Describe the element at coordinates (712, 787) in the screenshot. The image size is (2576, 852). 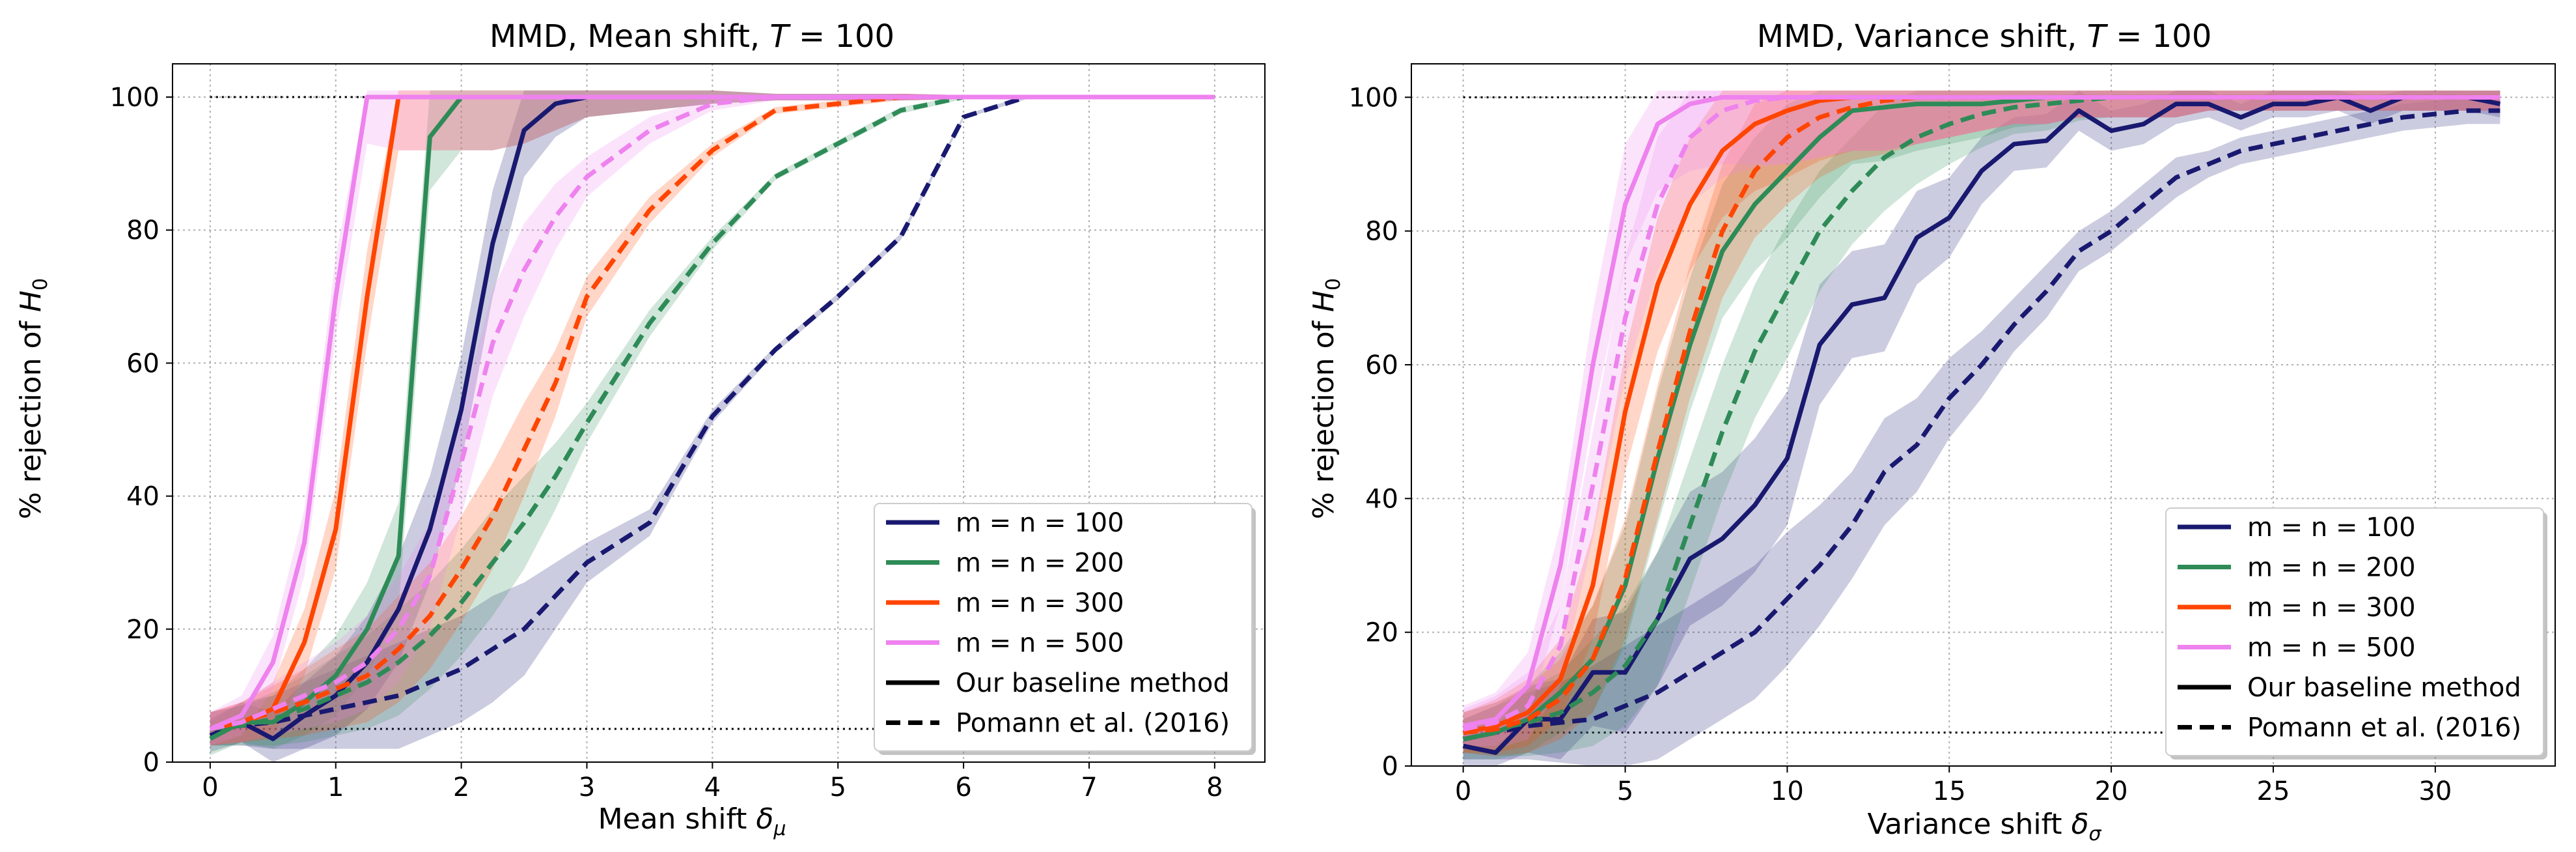
I see `x-tick-label: 4` at that location.